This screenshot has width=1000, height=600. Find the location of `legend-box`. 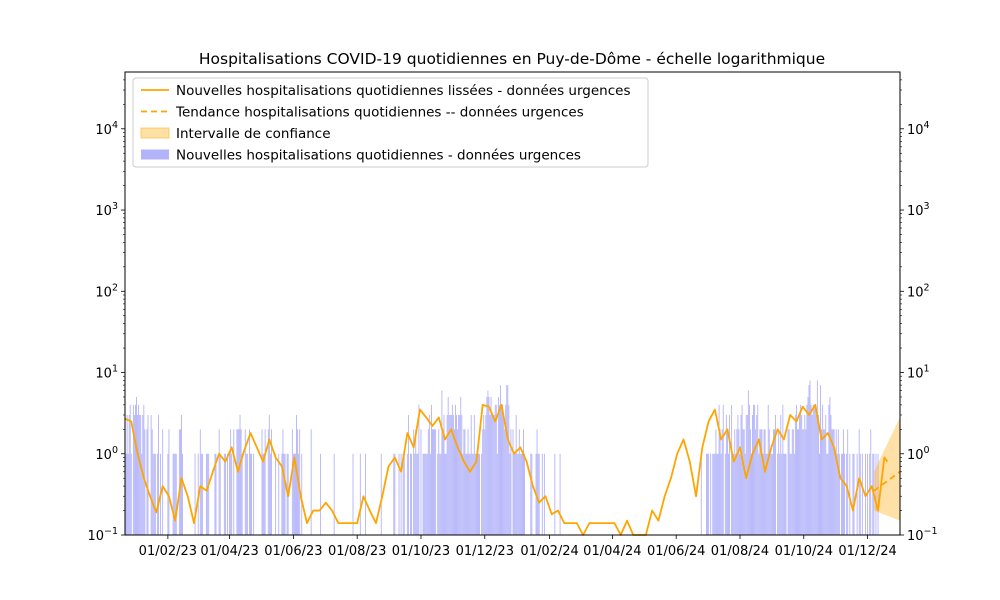

legend-box is located at coordinates (390, 122).